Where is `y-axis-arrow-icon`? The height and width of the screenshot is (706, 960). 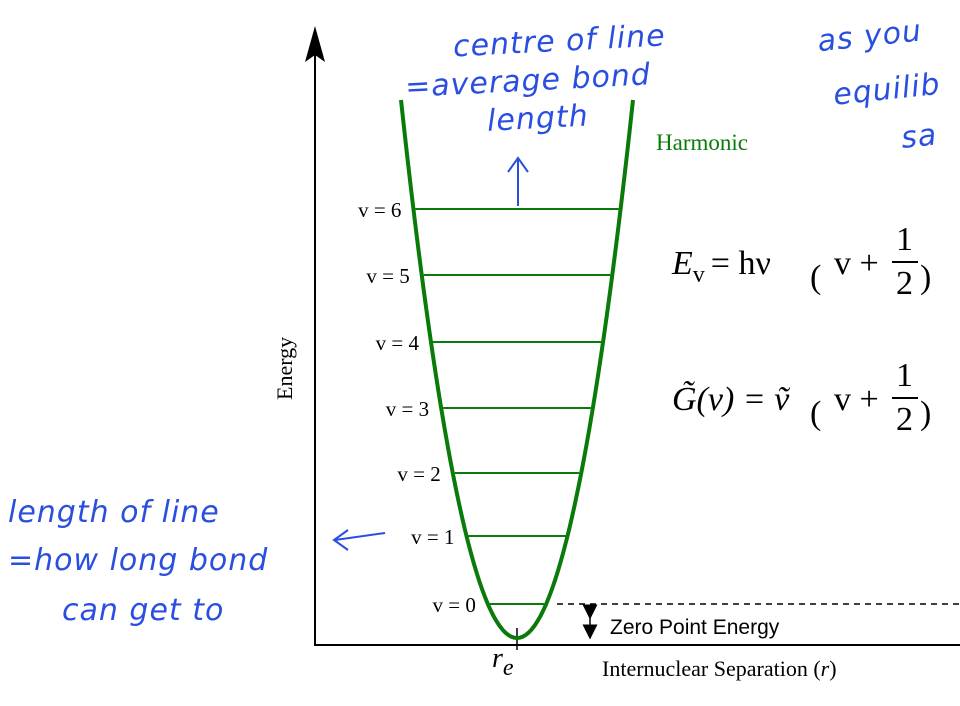 y-axis-arrow-icon is located at coordinates (315, 44).